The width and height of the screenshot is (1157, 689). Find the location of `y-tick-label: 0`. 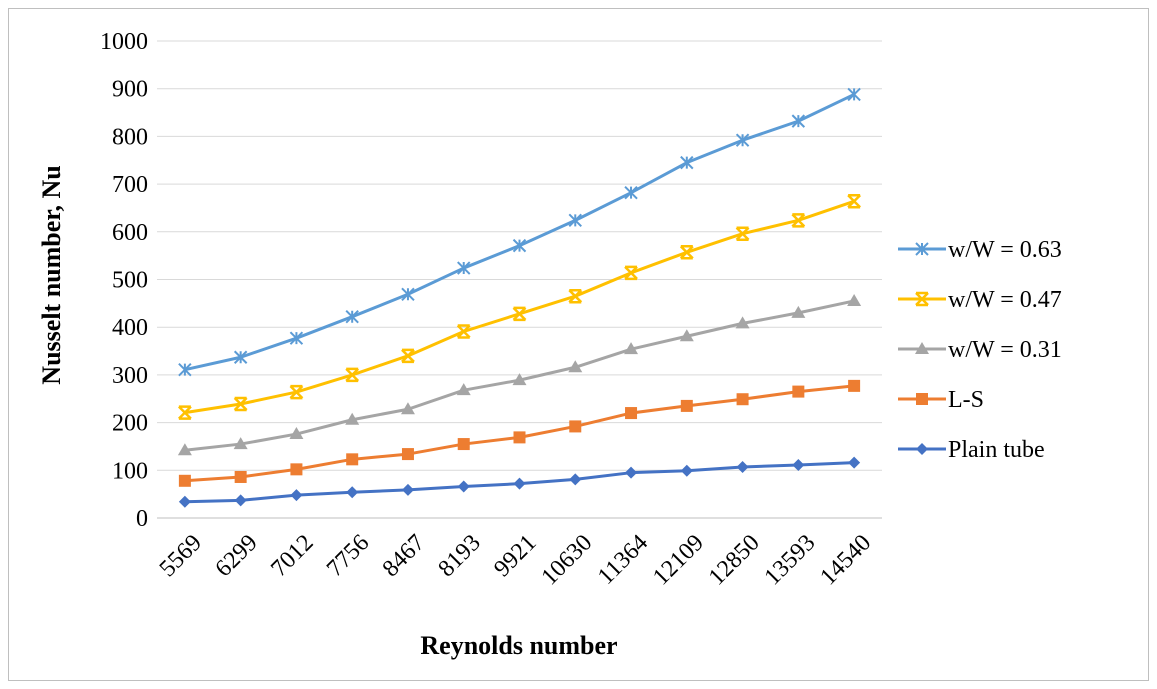

y-tick-label: 0 is located at coordinates (142, 519).